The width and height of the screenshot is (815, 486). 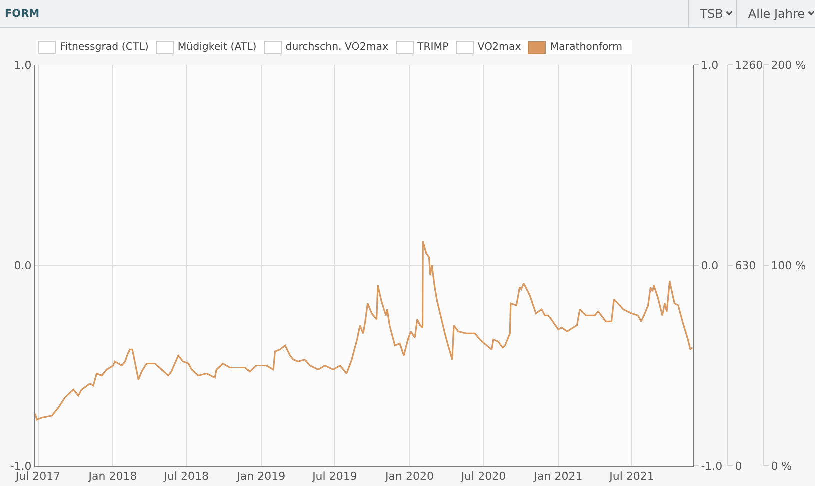 I want to click on legend-label: VO2max, so click(x=500, y=47).